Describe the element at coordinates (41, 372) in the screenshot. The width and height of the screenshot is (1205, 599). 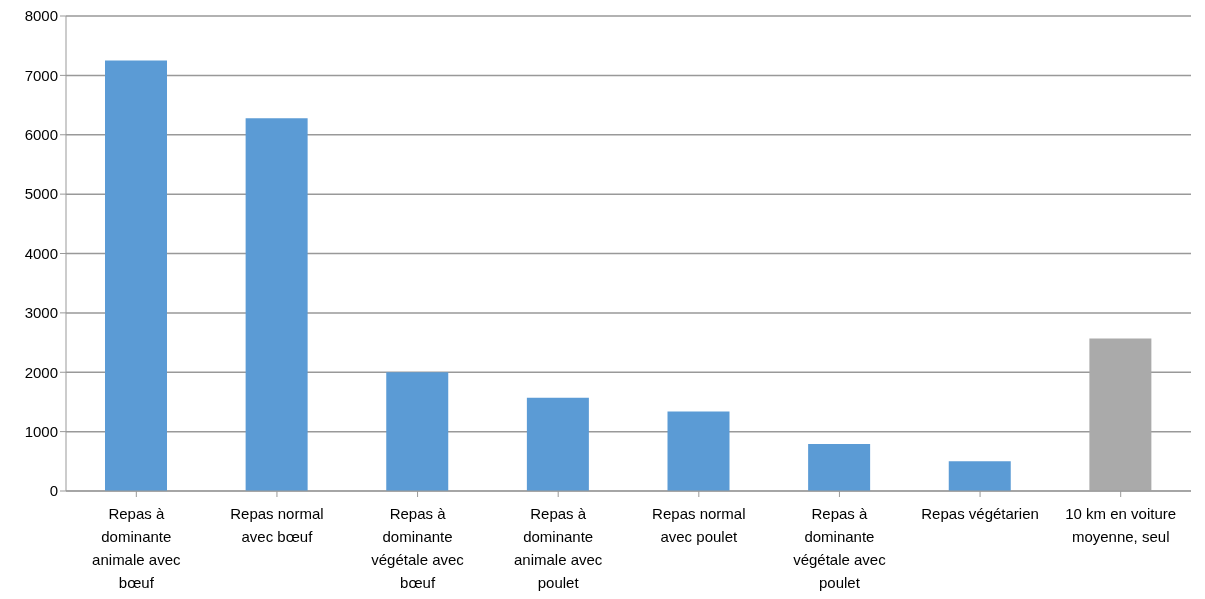
I see `y-tick-label: 2000` at that location.